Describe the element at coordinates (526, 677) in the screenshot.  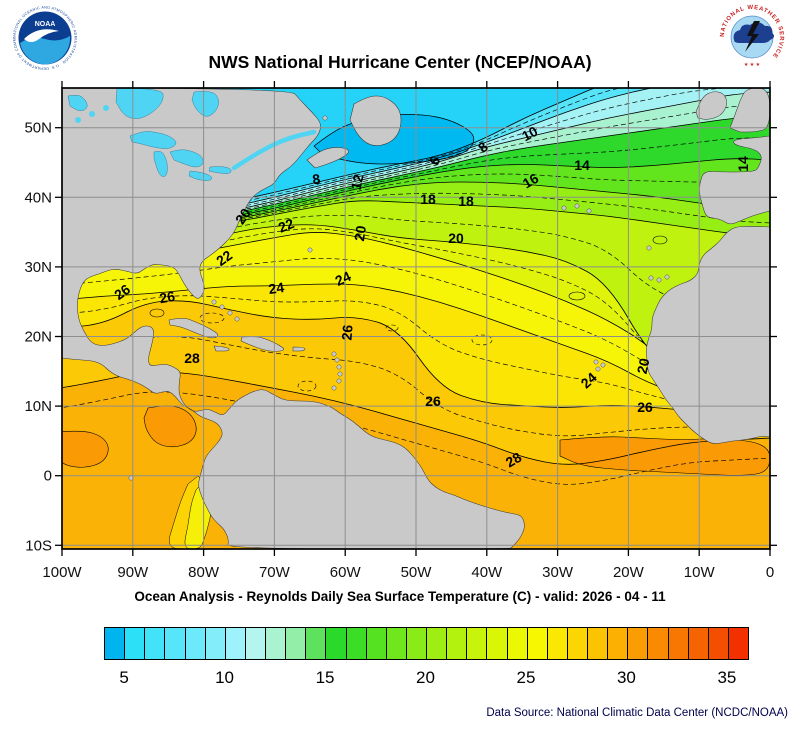
I see `colorbar-tick-label: 25` at that location.